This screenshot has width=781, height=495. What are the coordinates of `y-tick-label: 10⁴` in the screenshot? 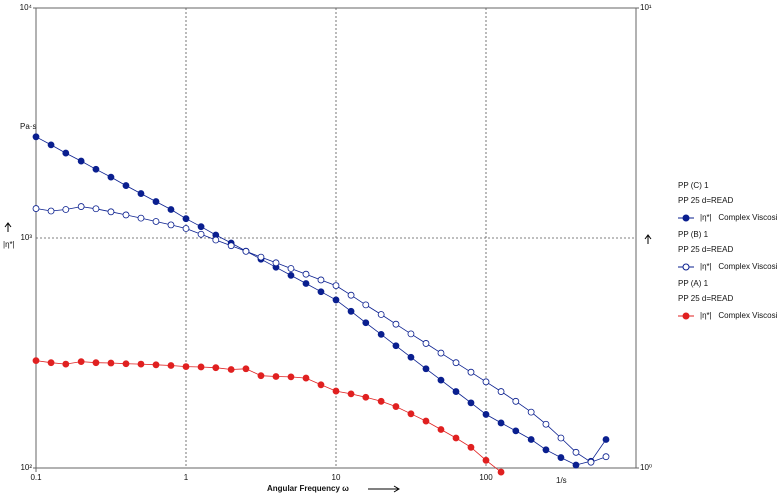 It's located at (26, 7).